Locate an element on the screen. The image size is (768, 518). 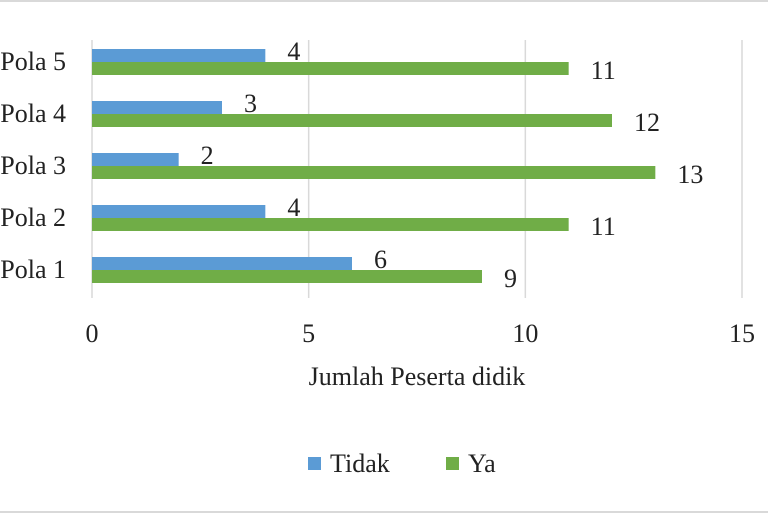
data-label: 13 is located at coordinates (690, 174).